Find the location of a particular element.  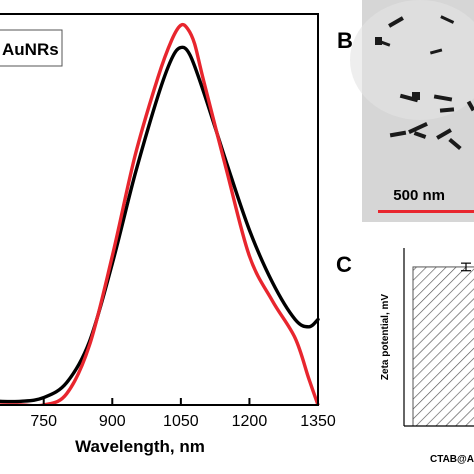

panel-b-scale-bar-label: 500 nm is located at coordinates (419, 195).